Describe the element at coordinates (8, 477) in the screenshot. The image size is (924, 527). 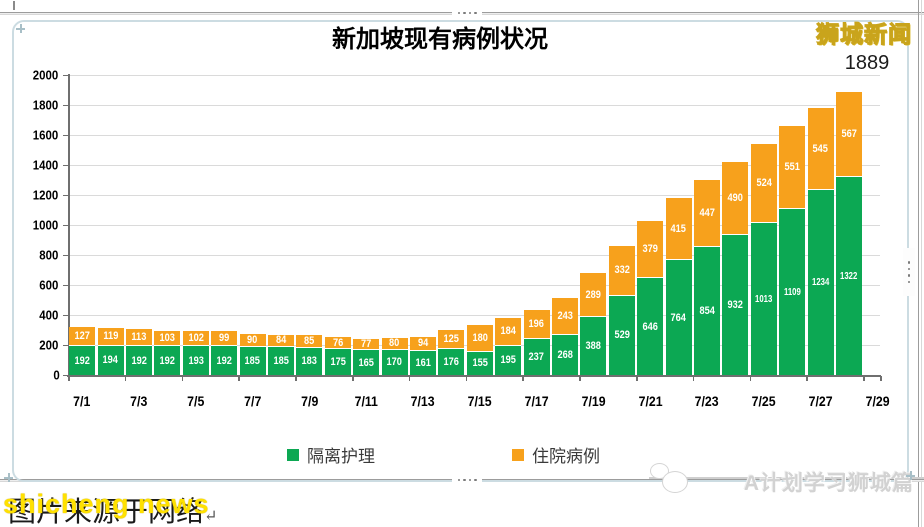
I see `resize-handle-bottom-left-icon` at that location.